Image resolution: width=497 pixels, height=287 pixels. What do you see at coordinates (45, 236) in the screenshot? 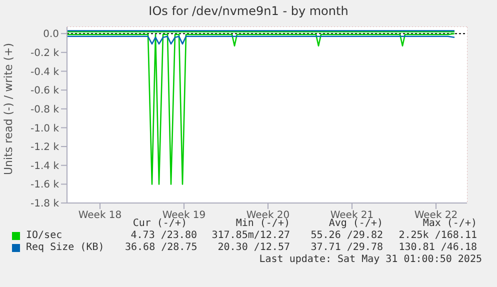
I see `legend-label: IO/sec` at bounding box center [45, 236].